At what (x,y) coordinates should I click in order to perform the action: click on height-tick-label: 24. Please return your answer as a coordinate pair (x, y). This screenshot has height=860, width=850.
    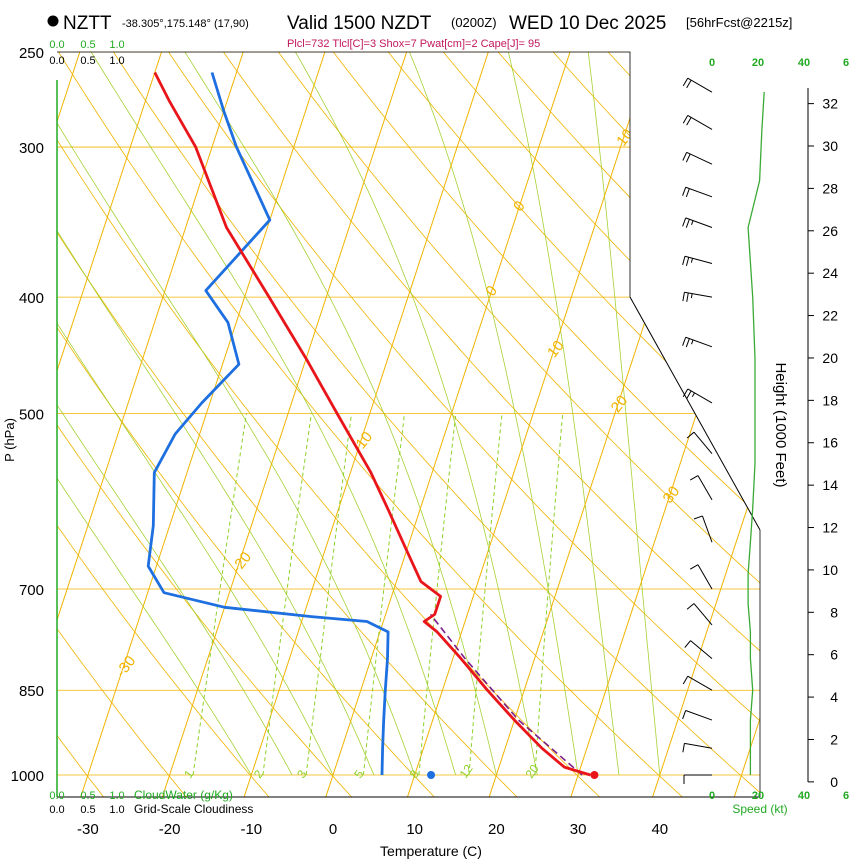
    Looking at the image, I should click on (830, 273).